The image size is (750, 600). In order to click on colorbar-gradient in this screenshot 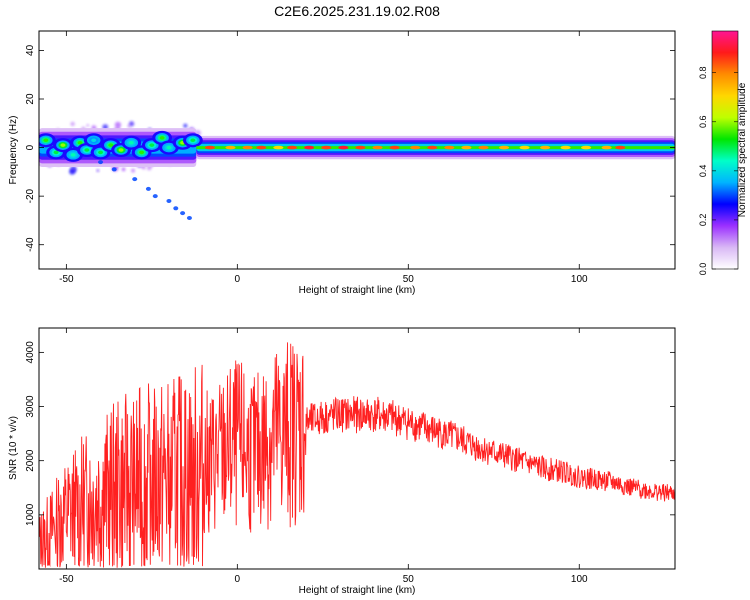, I will do `click(725, 150)`.